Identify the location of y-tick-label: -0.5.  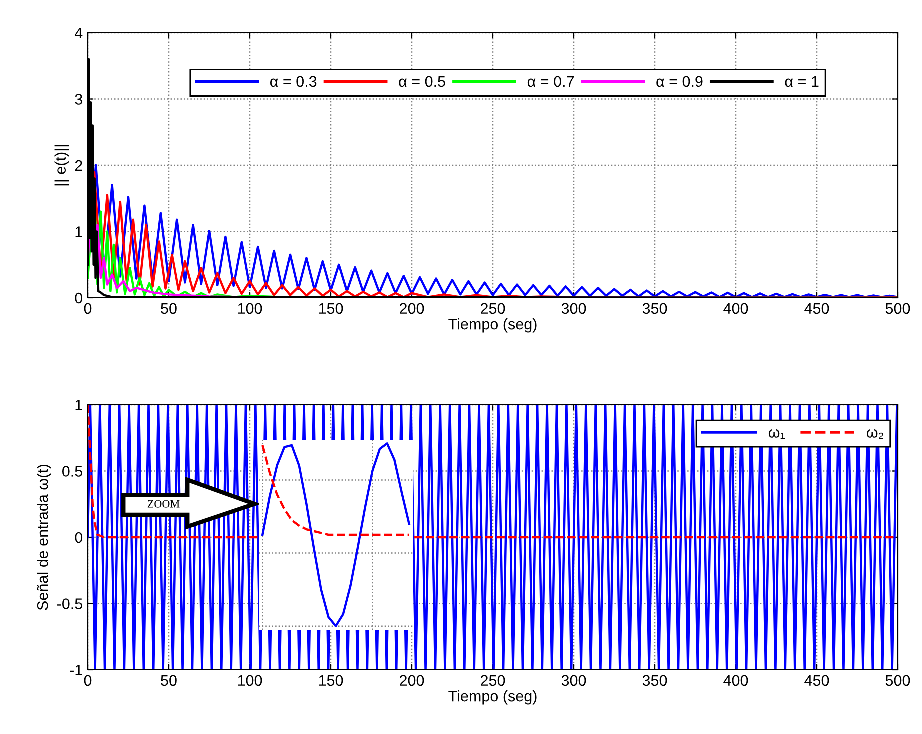
(69, 604).